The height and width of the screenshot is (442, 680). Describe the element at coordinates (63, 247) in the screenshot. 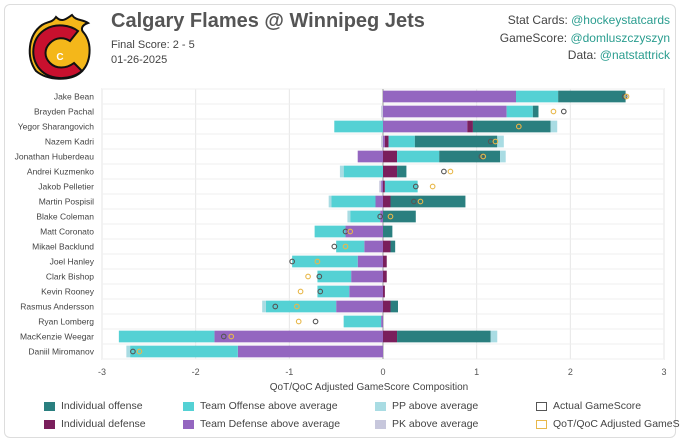

I see `player-label: Mikael Backlund` at that location.